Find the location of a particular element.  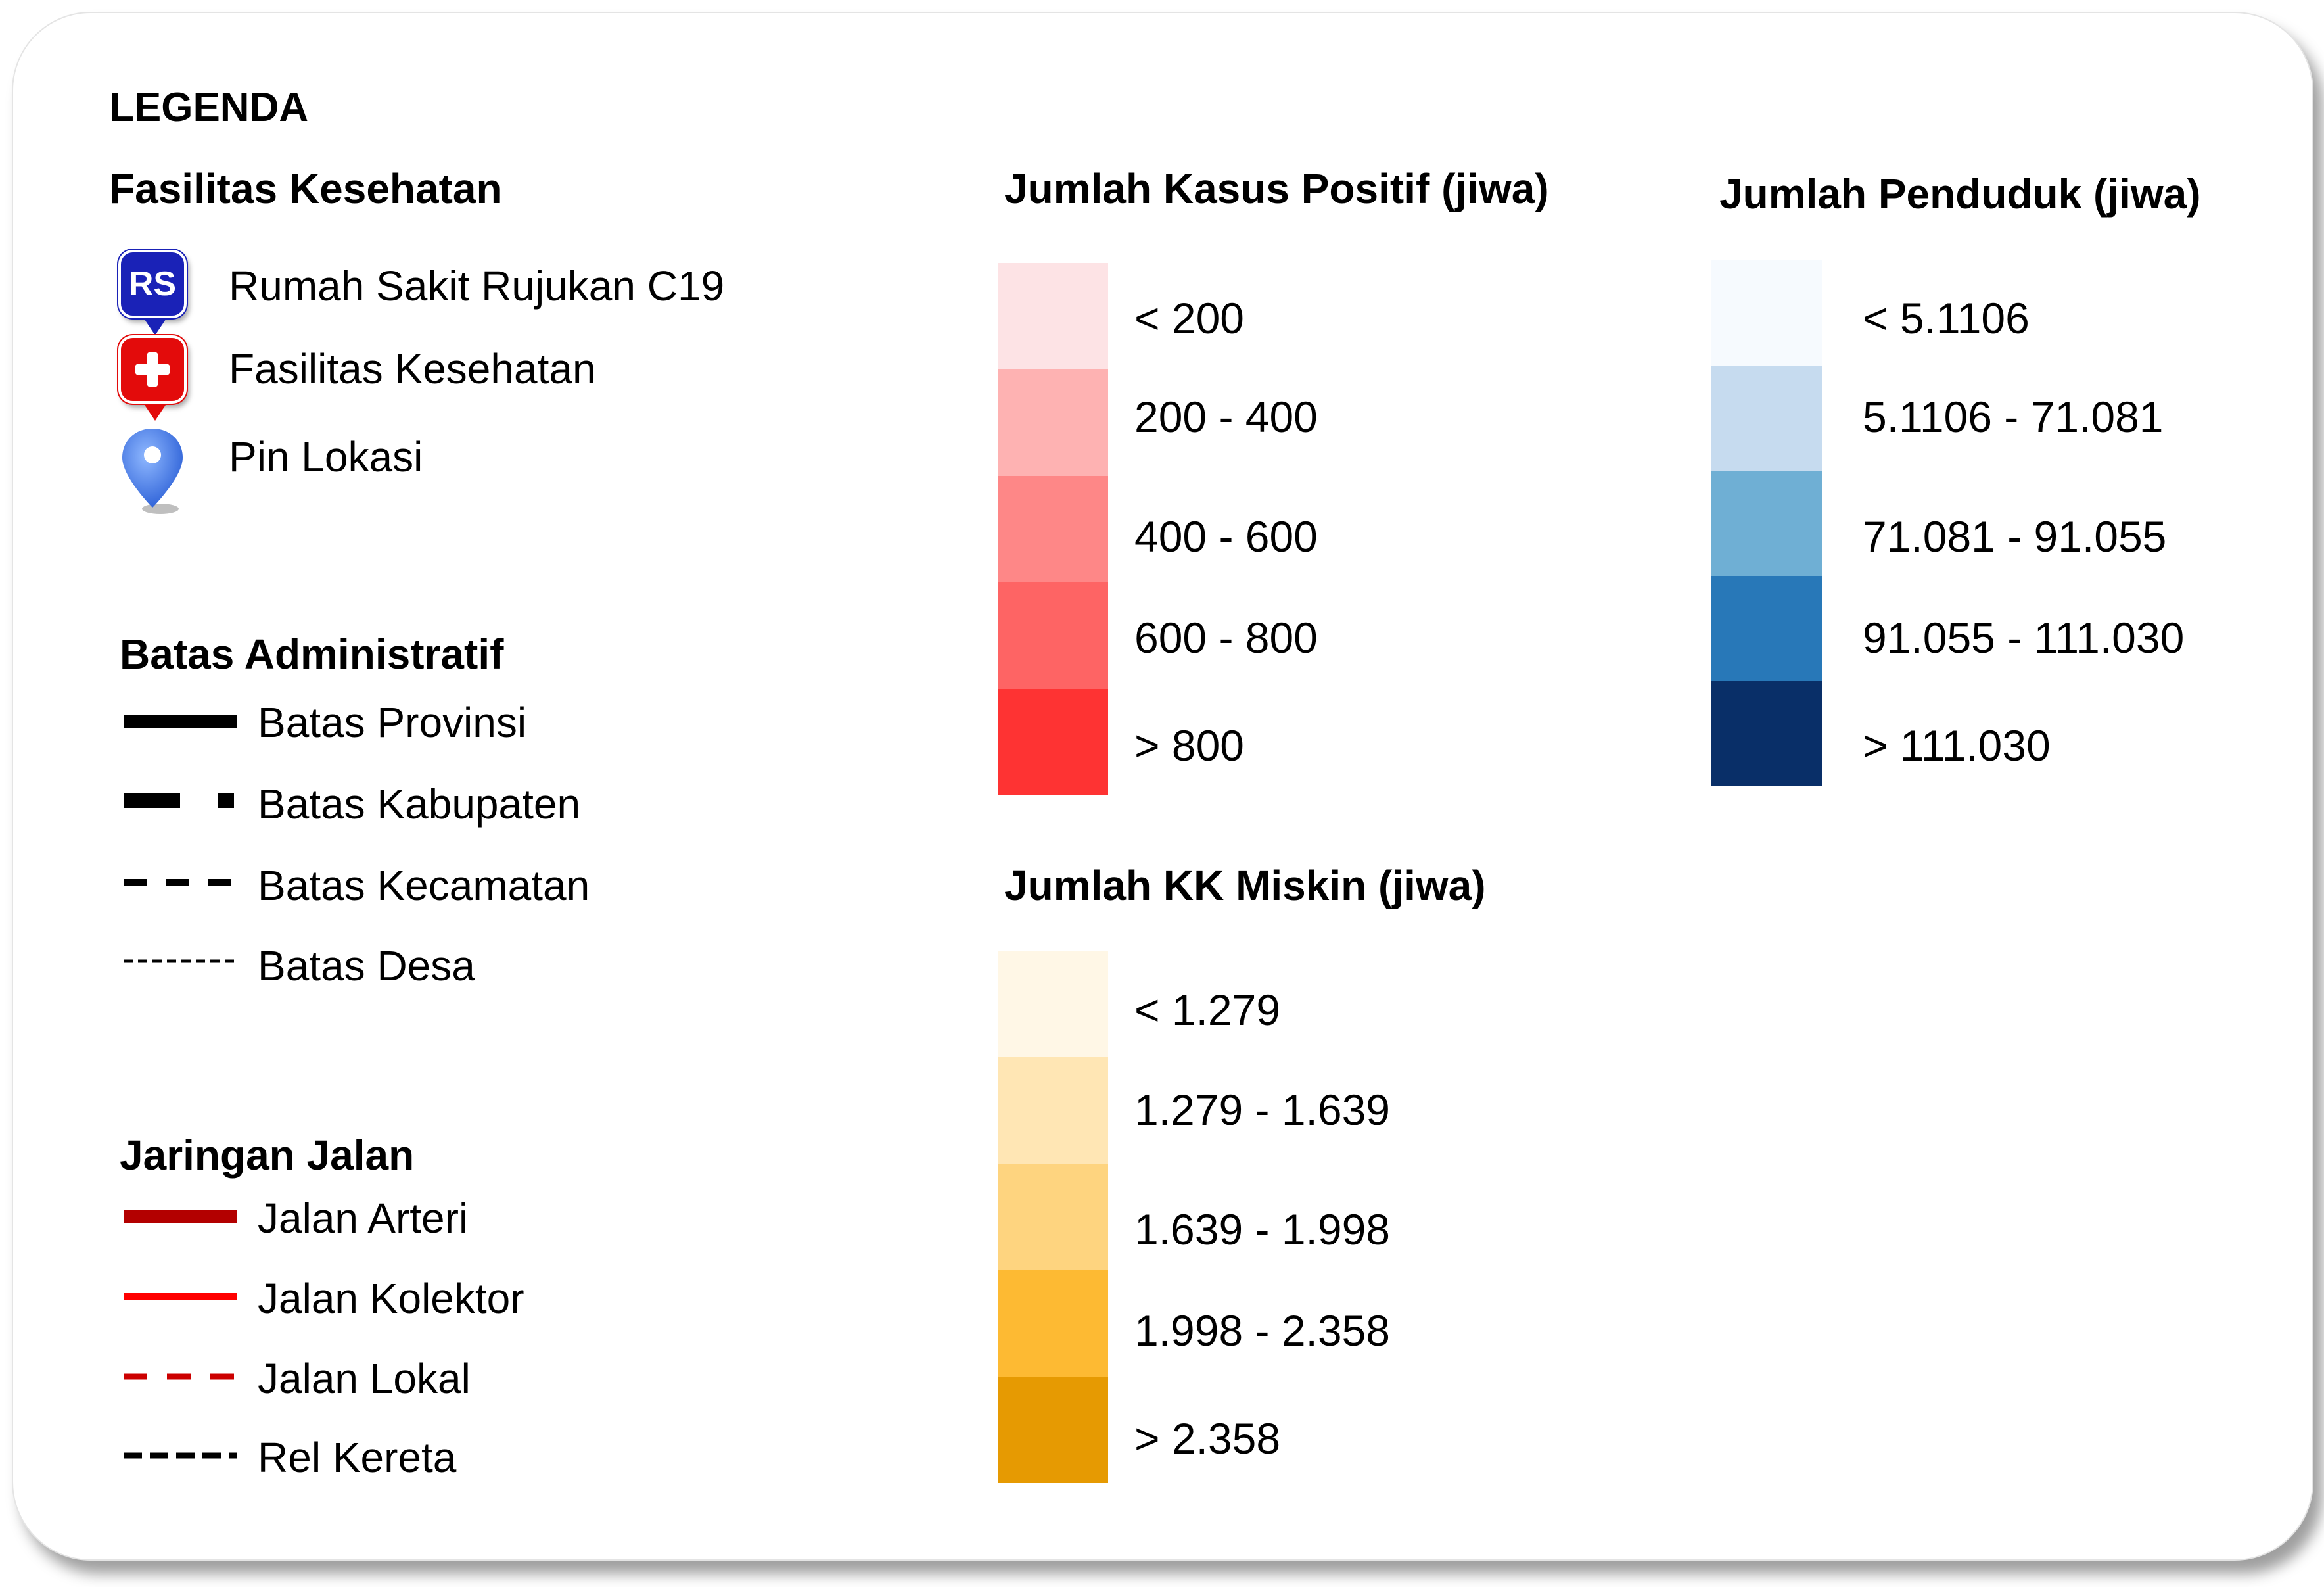

facility-label-hospital: Rumah Sakit Rujukan C19 is located at coordinates (477, 286).